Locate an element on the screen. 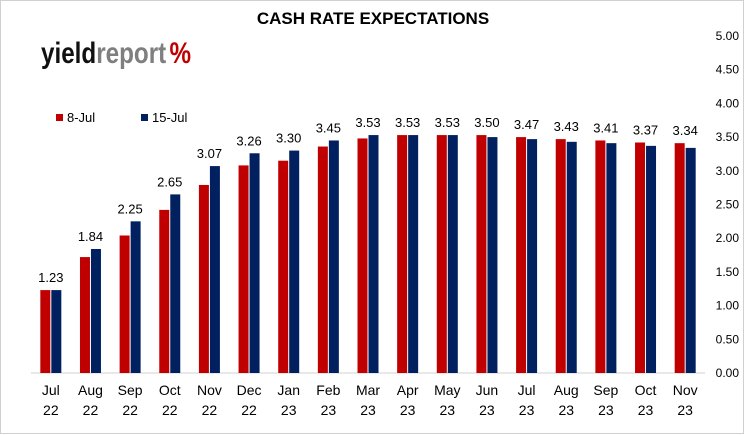 The image size is (744, 435). y-tick-label: 4.00 is located at coordinates (728, 103).